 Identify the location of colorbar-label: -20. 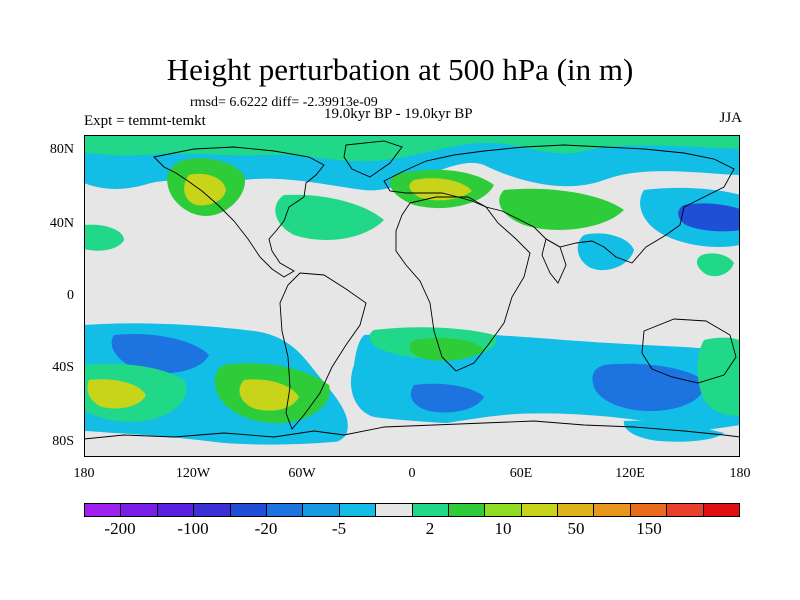
(266, 528).